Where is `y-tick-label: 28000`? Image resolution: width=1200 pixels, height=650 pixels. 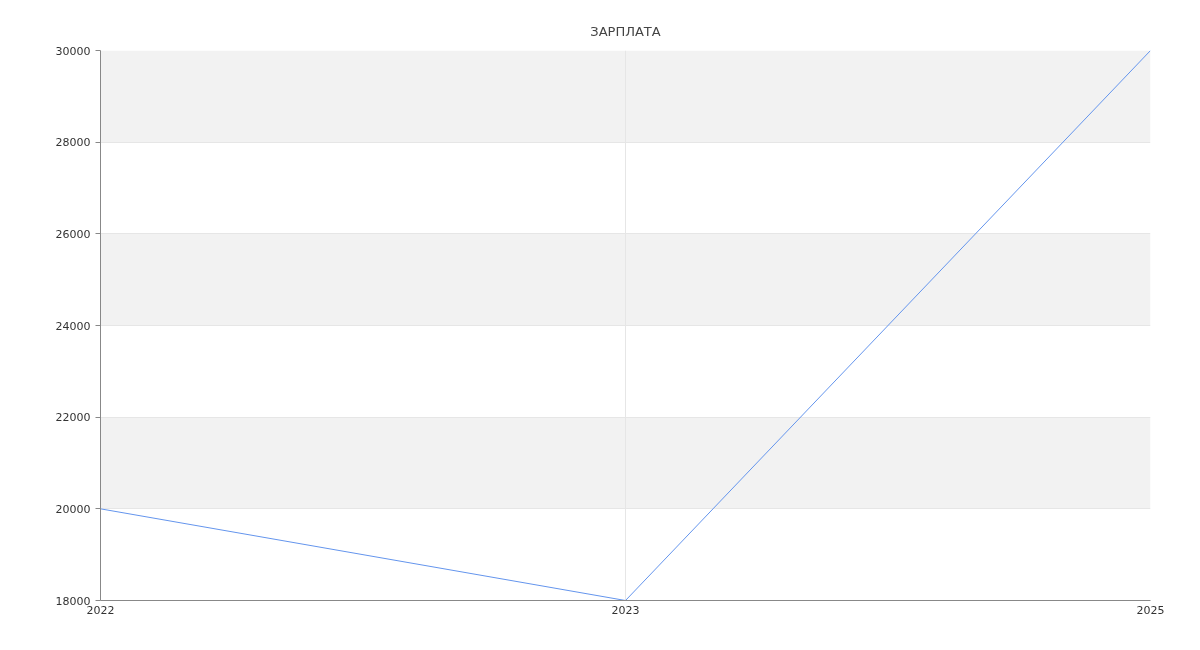 y-tick-label: 28000 is located at coordinates (73, 143).